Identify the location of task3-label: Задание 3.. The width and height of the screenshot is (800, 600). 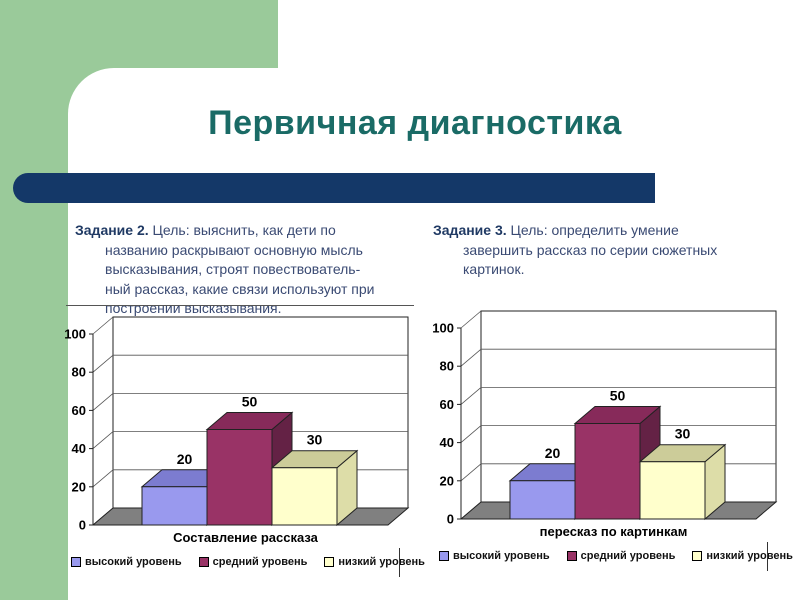
(470, 230).